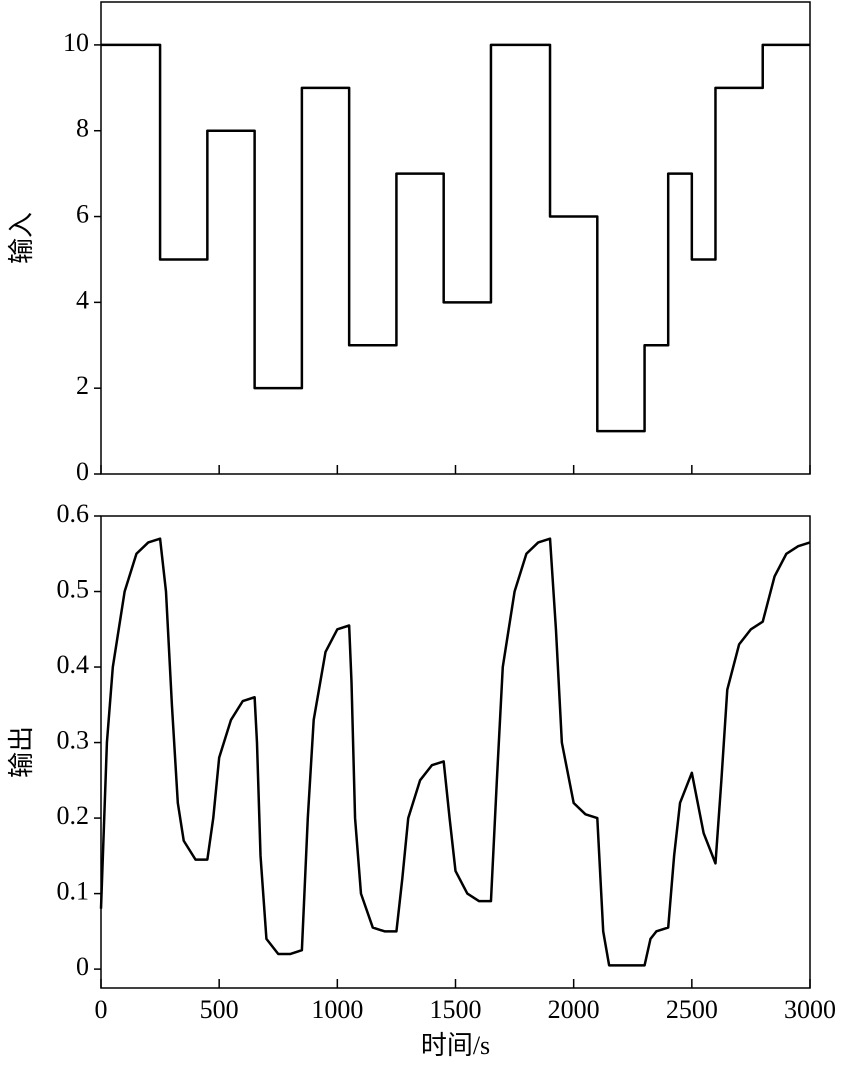 The width and height of the screenshot is (846, 1067). What do you see at coordinates (82, 214) in the screenshot?
I see `y-tick-label: 6` at bounding box center [82, 214].